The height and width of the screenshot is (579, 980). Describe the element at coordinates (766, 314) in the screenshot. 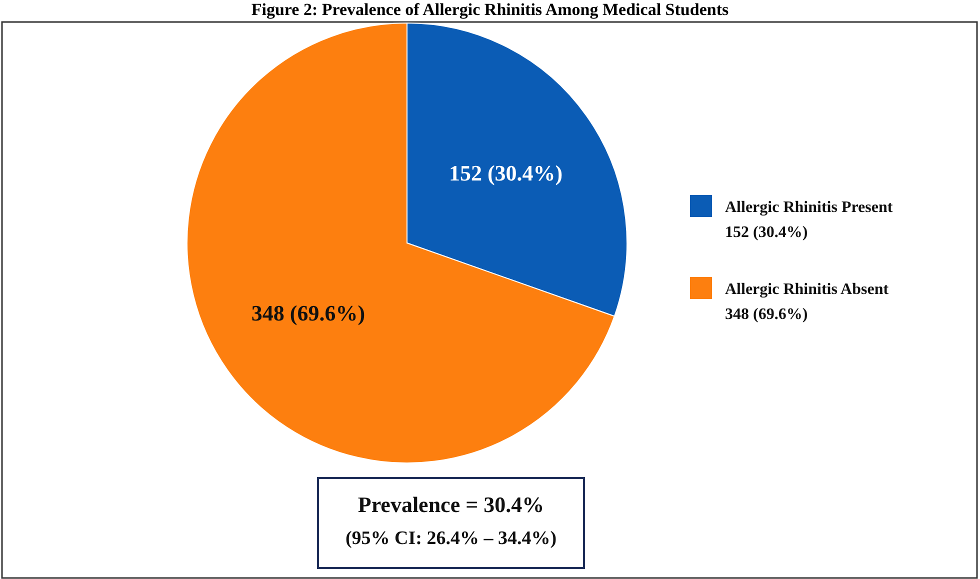

I see `text: 348 (69.6%)` at that location.